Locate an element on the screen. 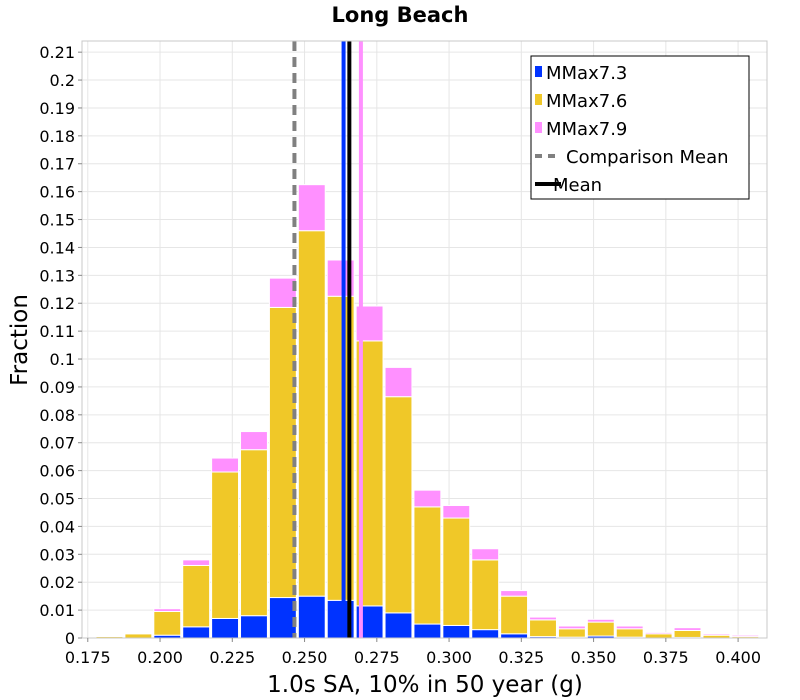  x-tick-label: 0.275 is located at coordinates (377, 657).